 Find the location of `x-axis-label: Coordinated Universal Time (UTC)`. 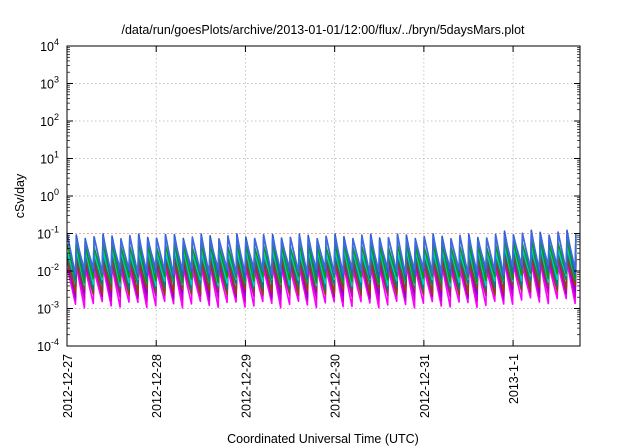

x-axis-label: Coordinated Universal Time (UTC) is located at coordinates (323, 439).